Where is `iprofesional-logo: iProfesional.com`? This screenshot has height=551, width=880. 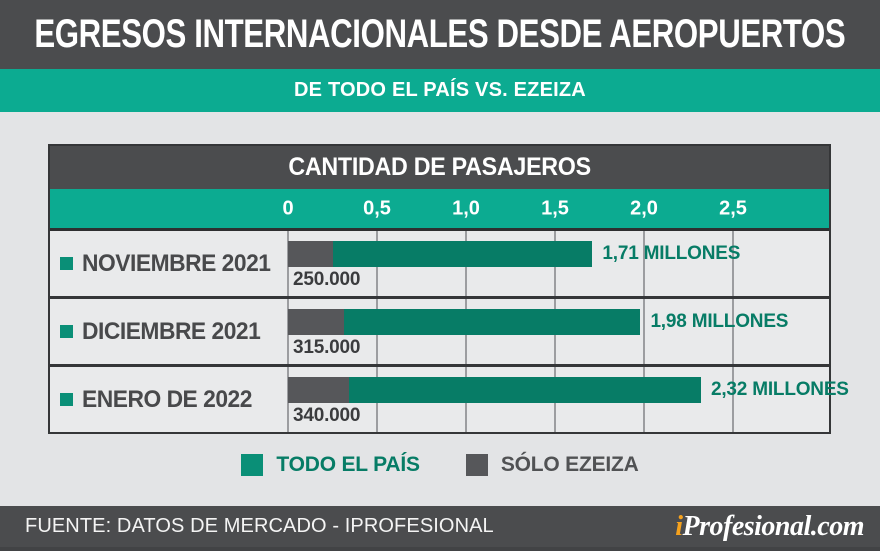 iprofesional-logo: iProfesional.com is located at coordinates (769, 527).